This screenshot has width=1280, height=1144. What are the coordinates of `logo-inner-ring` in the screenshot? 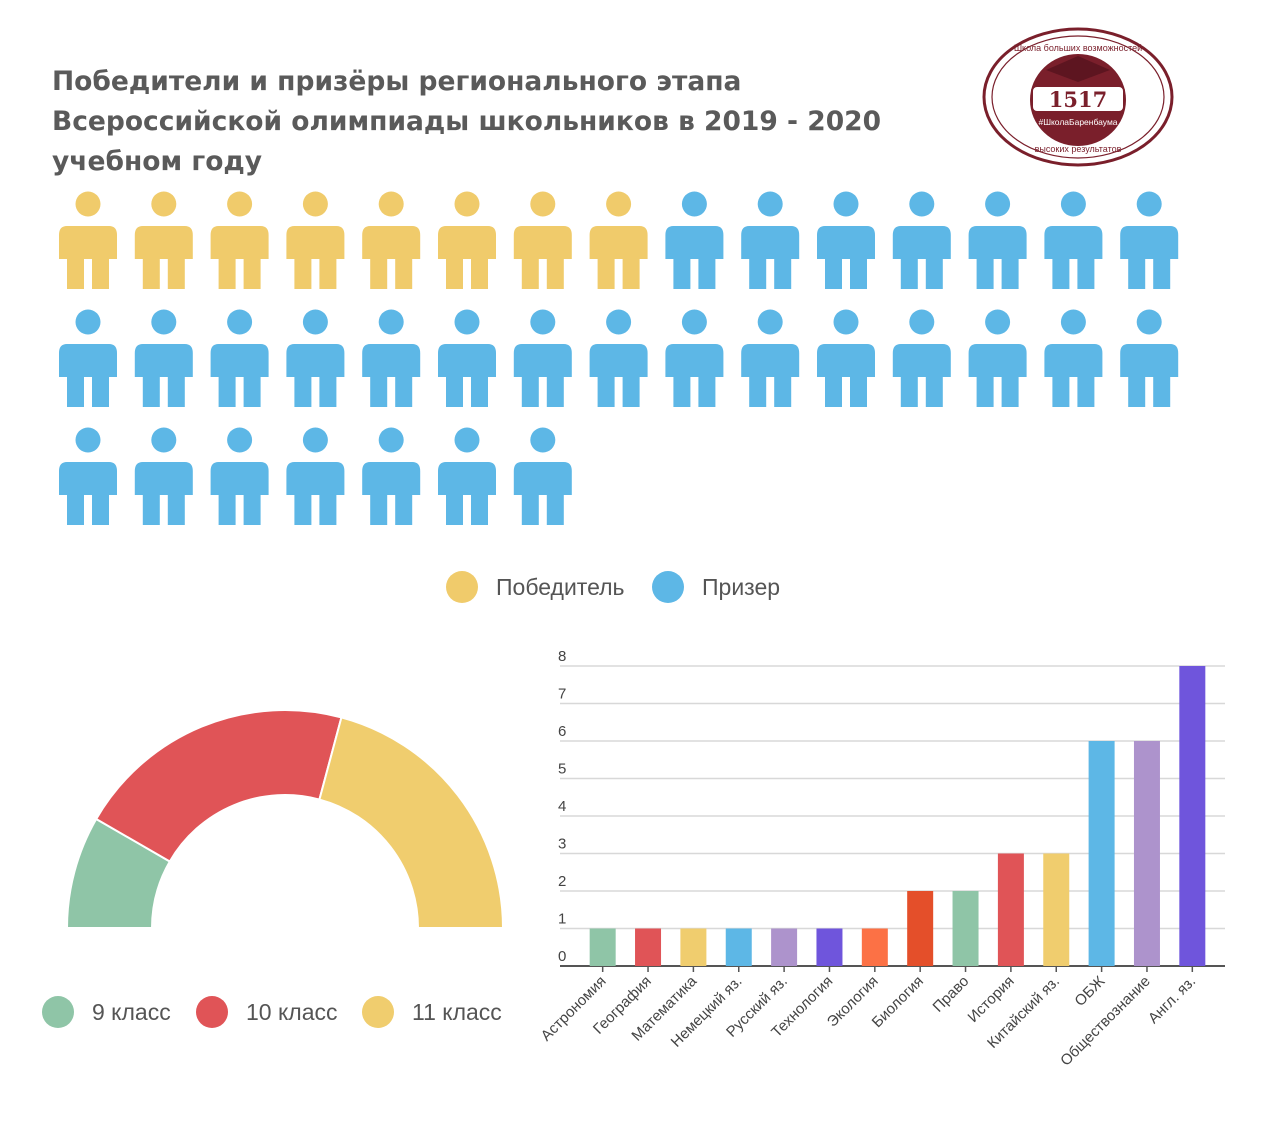 It's located at (1078, 97).